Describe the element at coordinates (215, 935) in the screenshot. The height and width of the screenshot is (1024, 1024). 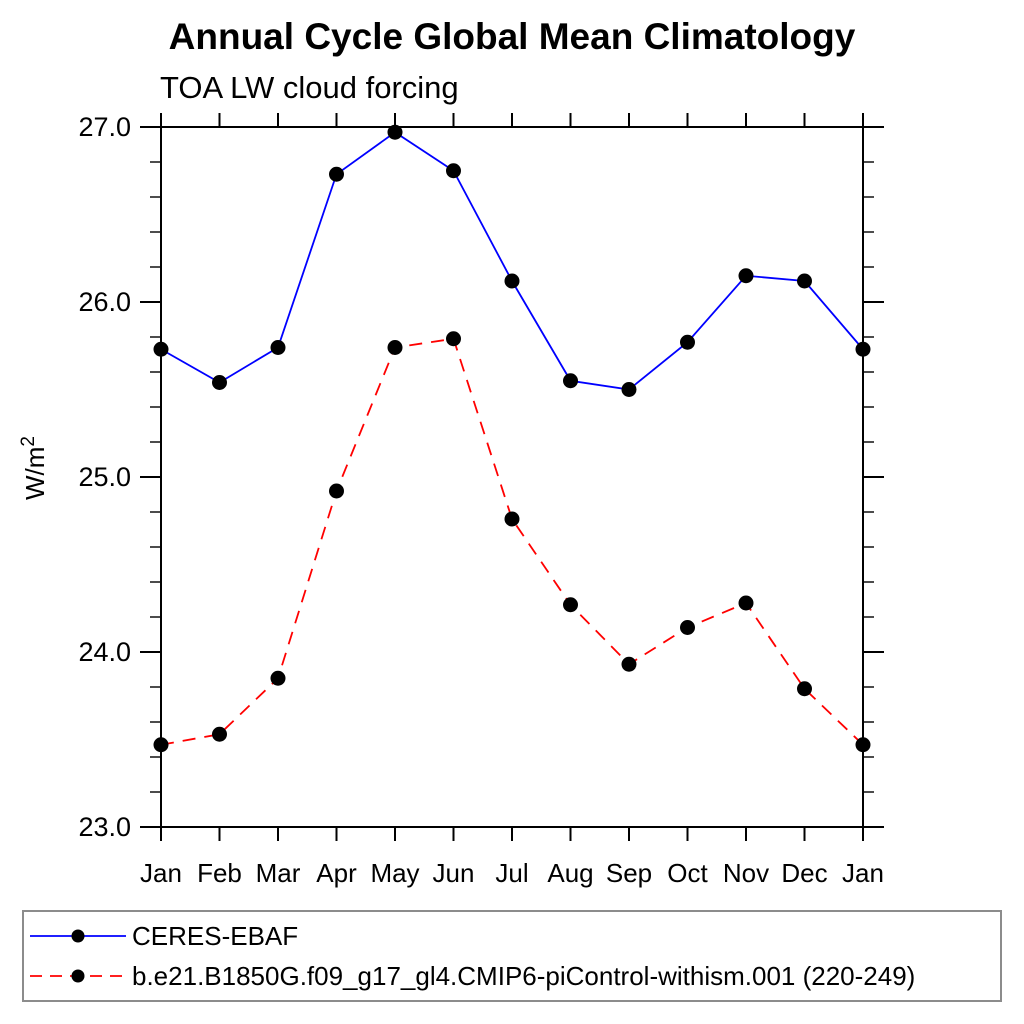
I see `legend-label-observation: CERES-EBAF` at that location.